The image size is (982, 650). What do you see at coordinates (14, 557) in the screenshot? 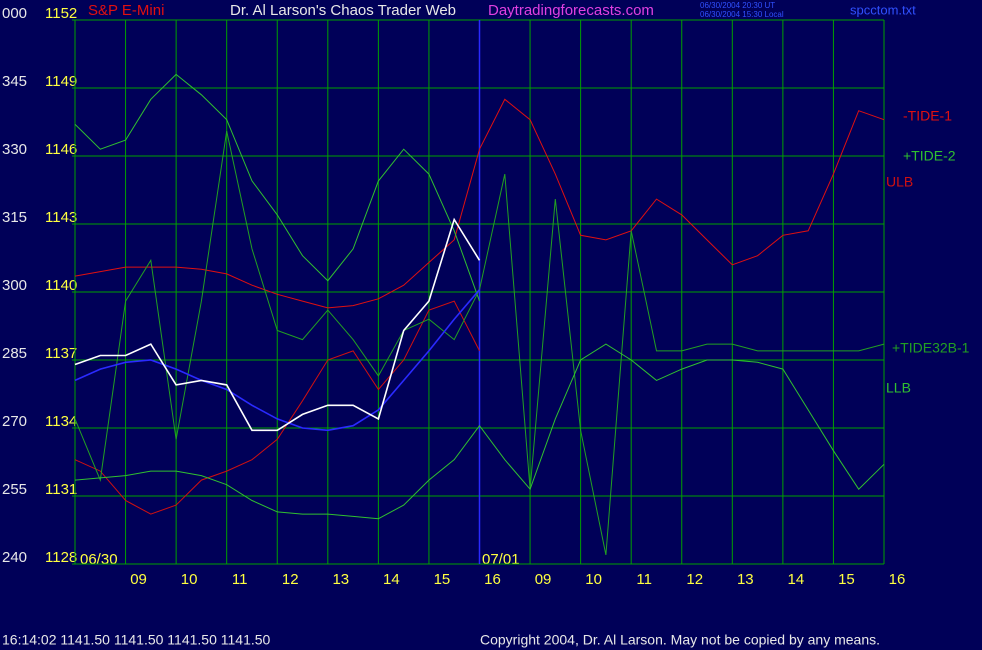
I see `y2-tick-label: 240` at bounding box center [14, 557].